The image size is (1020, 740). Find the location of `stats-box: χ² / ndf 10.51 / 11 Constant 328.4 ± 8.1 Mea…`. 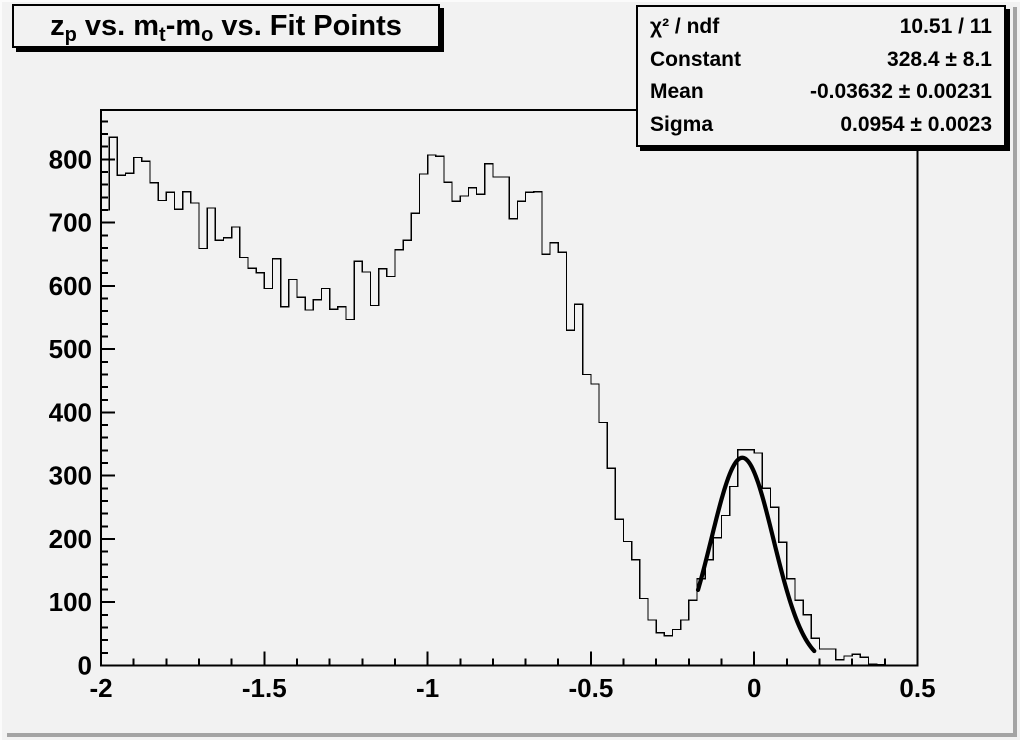

stats-box: χ² / ndf 10.51 / 11 Constant 328.4 ± 8.1 Mea… is located at coordinates (821, 76).